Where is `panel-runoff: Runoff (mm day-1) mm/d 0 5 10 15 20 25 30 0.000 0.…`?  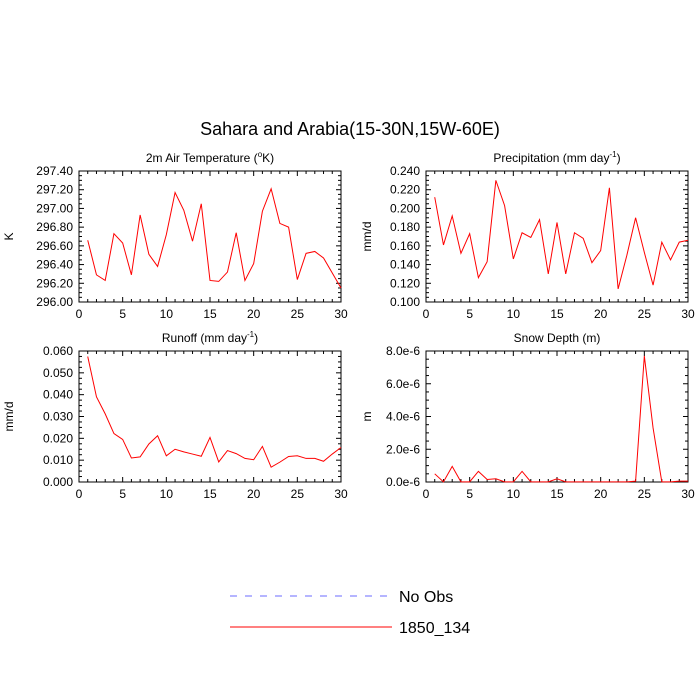 panel-runoff: Runoff (mm day-1) mm/d 0 5 10 15 20 25 30 0.000 0.… is located at coordinates (175, 415).